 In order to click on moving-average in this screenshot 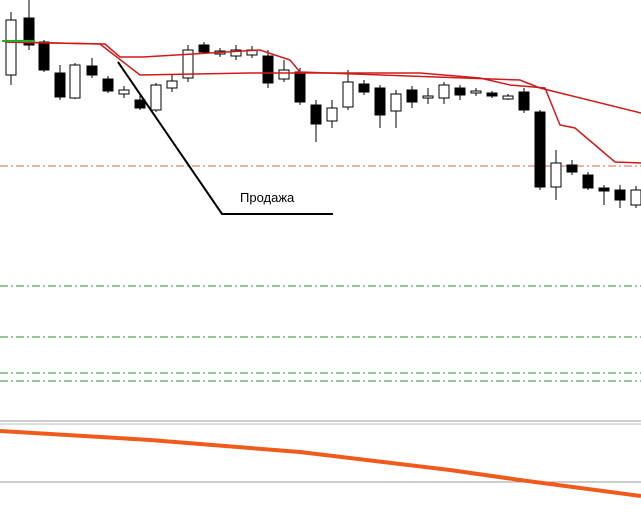, I will do `click(322, 77)`.